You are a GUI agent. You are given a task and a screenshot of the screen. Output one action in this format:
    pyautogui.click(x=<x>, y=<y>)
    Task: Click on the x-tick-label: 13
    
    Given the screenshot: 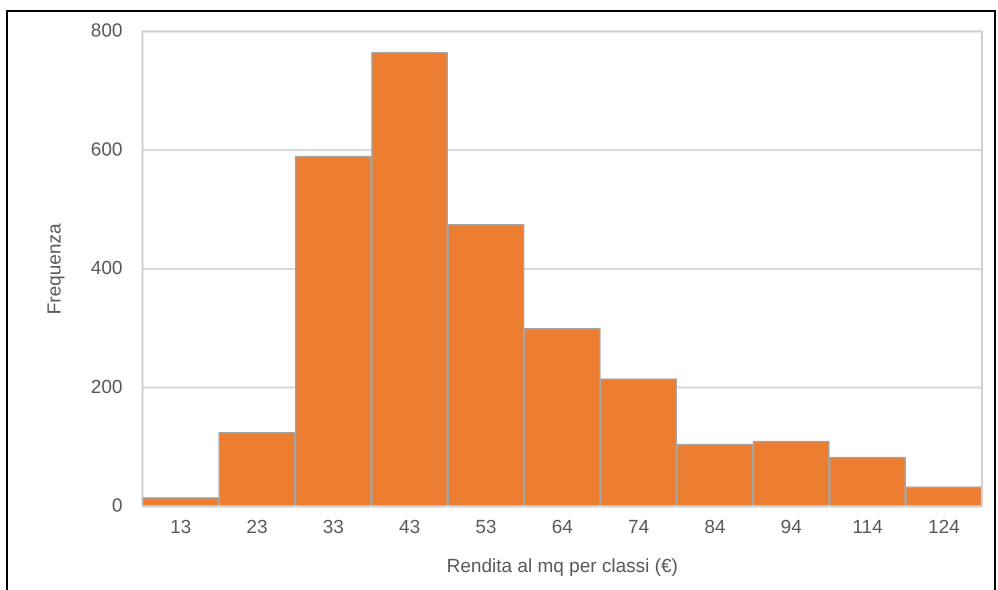 What is the action you would take?
    pyautogui.click(x=181, y=527)
    